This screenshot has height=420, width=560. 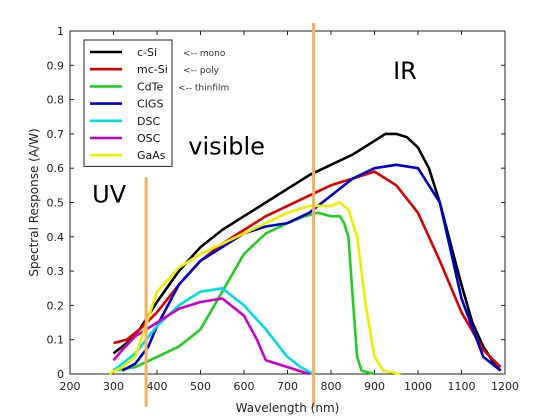 I want to click on y-tick-label: 0.2, so click(x=56, y=305).